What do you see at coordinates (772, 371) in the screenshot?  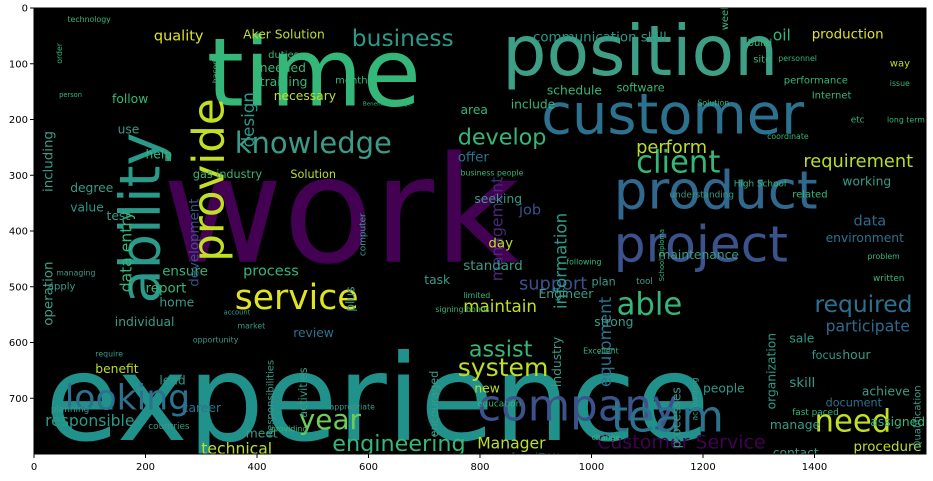 I see `word-organization: organization` at bounding box center [772, 371].